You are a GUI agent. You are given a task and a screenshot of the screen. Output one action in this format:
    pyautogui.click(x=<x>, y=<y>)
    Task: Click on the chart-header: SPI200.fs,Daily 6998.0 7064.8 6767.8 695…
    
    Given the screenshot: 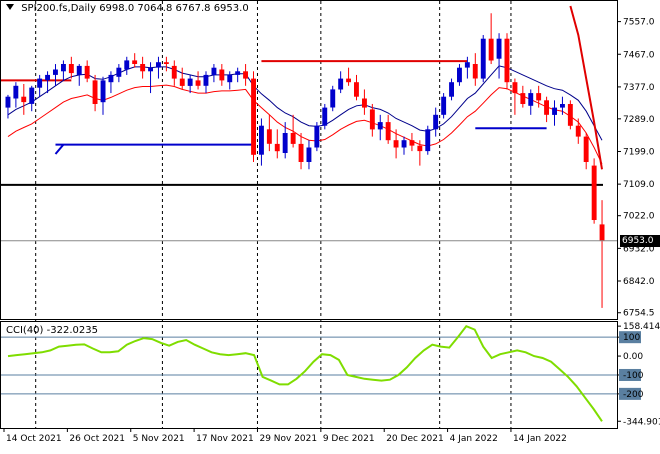 What is the action you would take?
    pyautogui.click(x=127, y=8)
    